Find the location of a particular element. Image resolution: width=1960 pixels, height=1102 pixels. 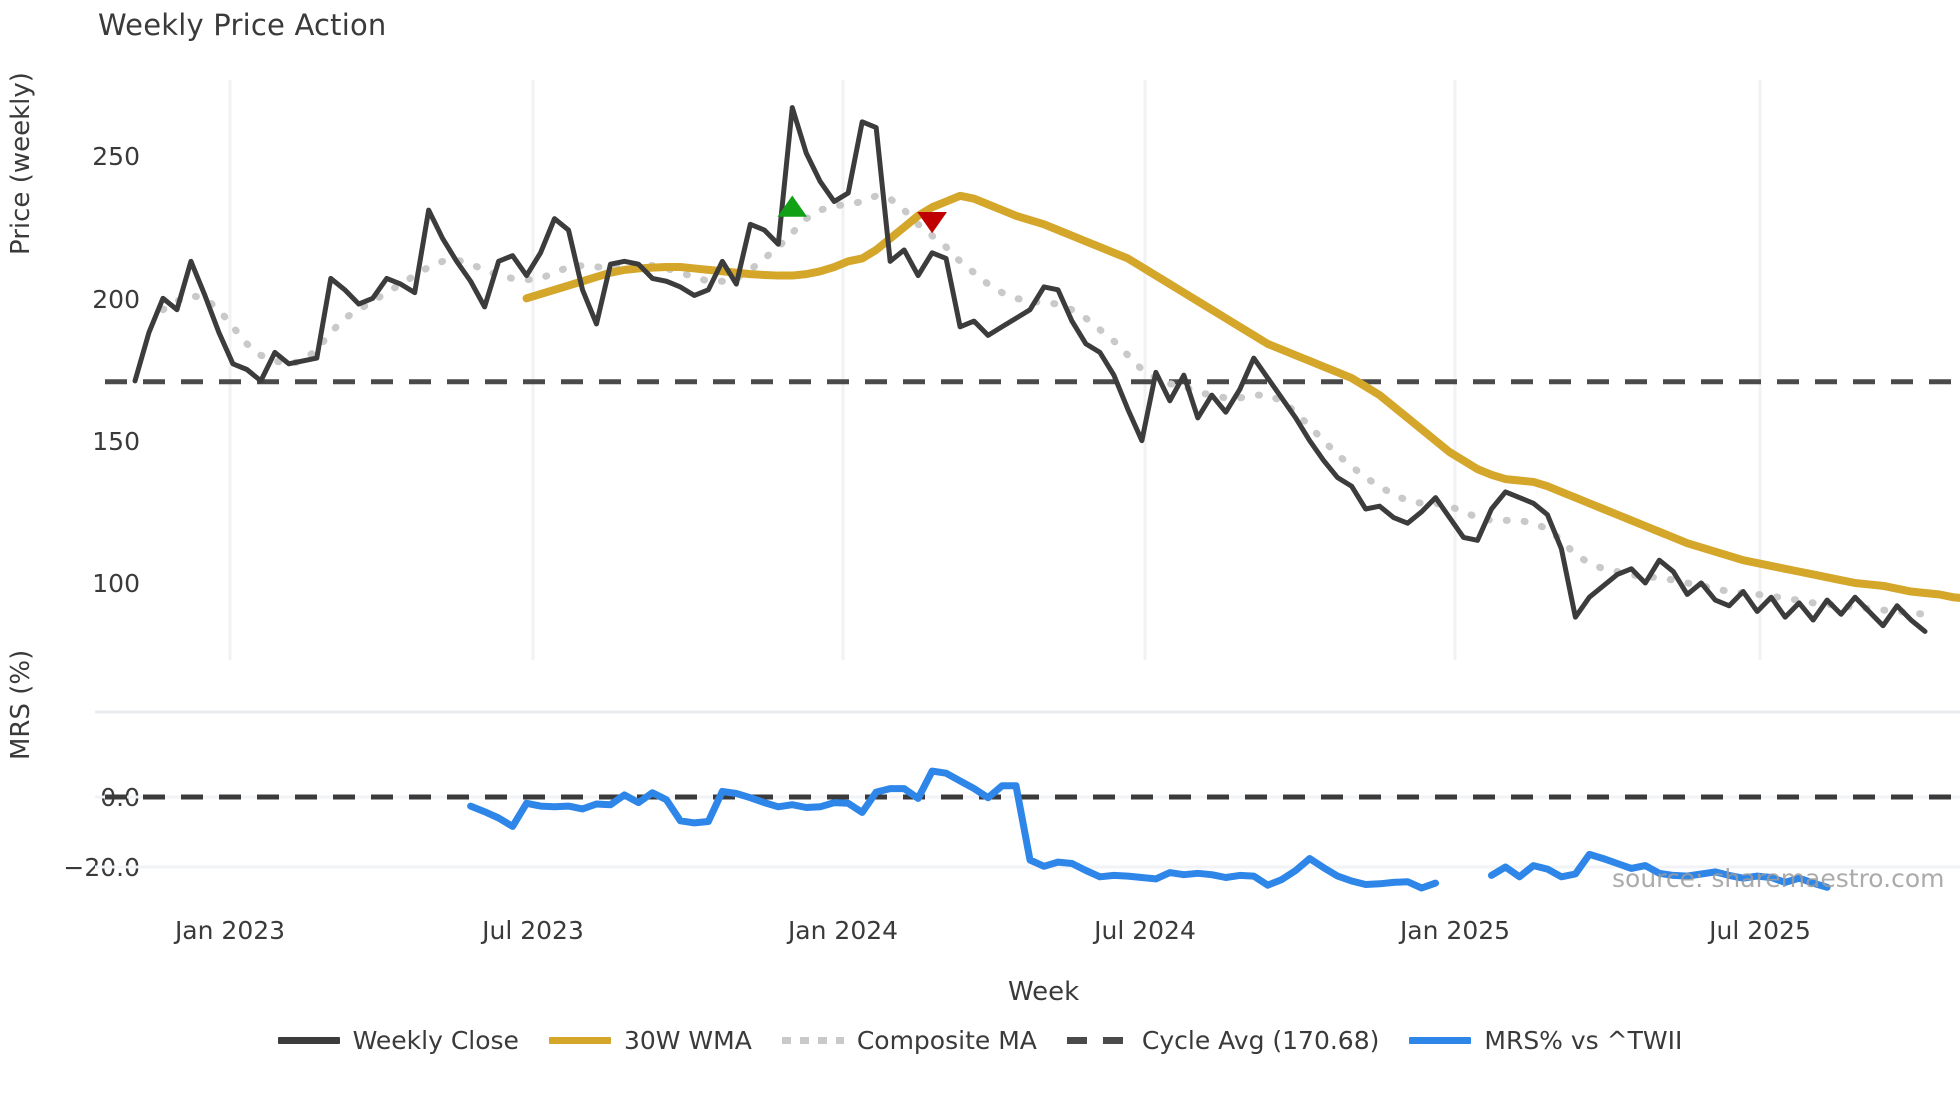

legend-item-weekly-close: Weekly Close is located at coordinates (398, 1040).